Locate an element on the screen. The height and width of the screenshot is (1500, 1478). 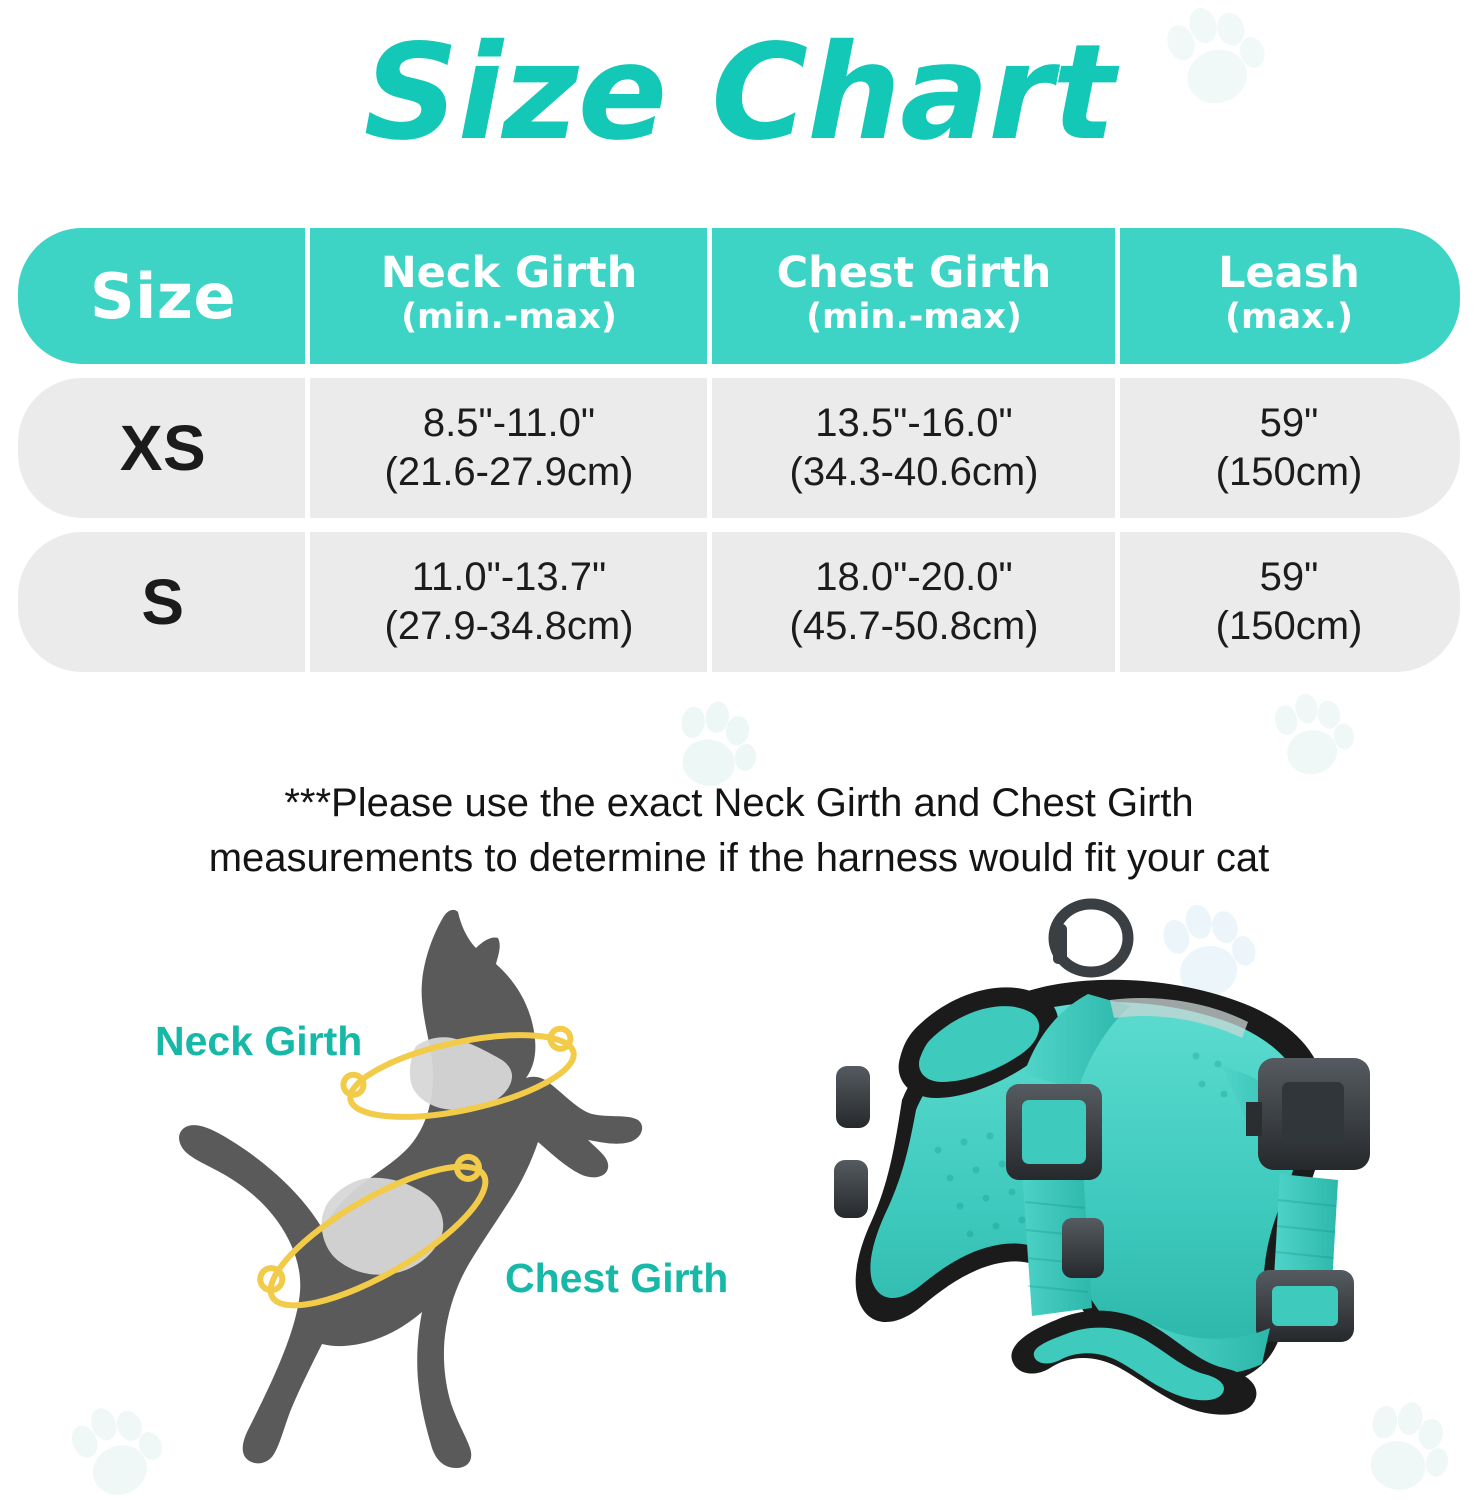
cell-neck-girth: 8.5"-11.0" (21.6-27.9cm) is located at coordinates (507, 448).